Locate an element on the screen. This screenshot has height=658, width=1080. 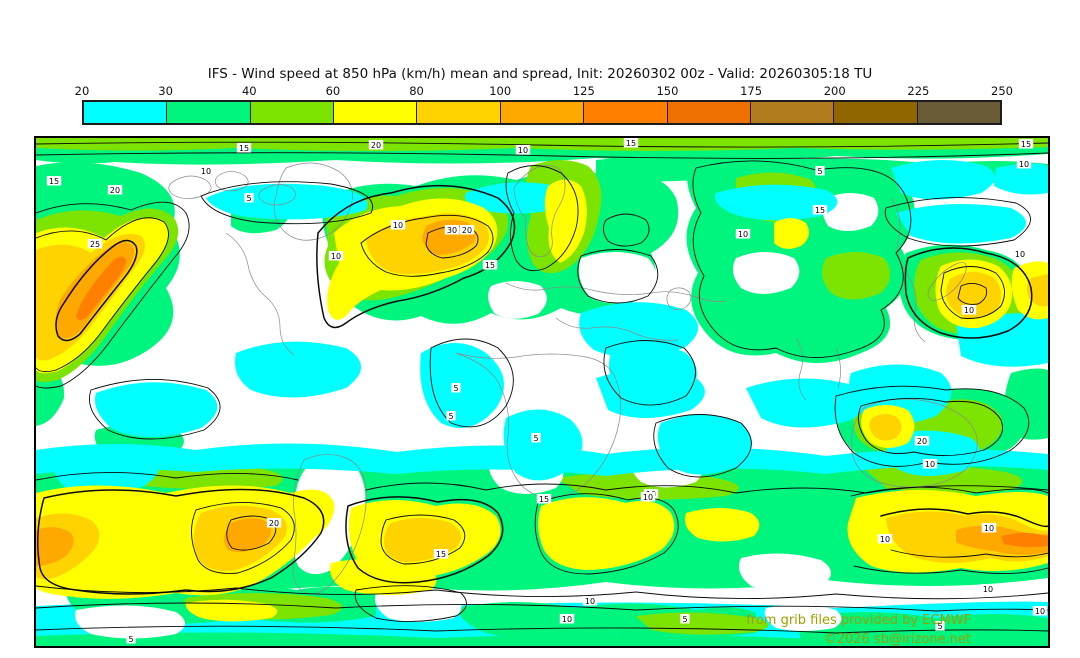
colorbar-ticks: 20 30 40 60 80 100 125 150 175 200 225 250 is located at coordinates (544, 92).